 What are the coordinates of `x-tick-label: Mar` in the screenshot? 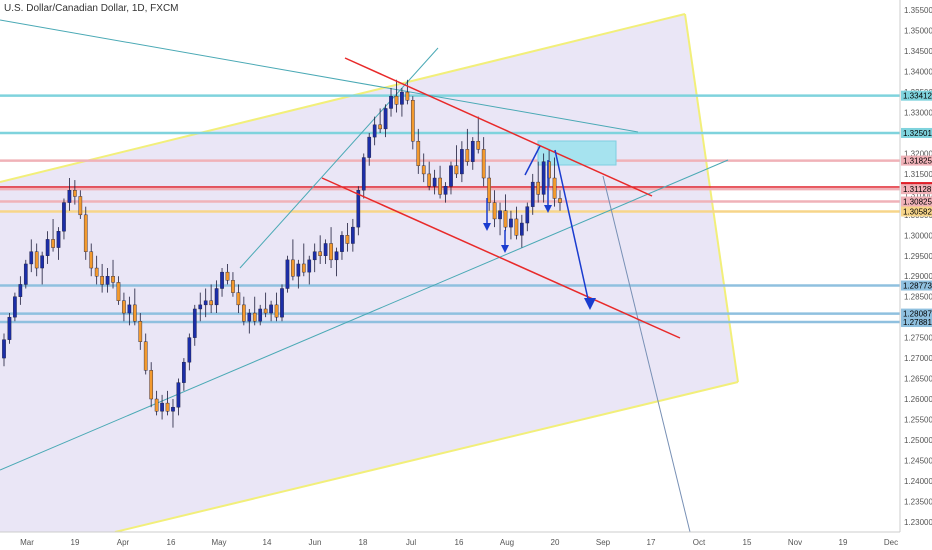 It's located at (27, 542).